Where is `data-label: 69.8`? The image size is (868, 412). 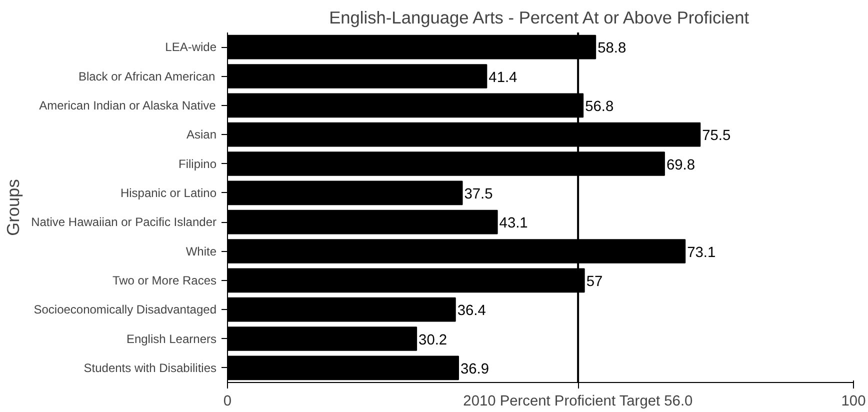 data-label: 69.8 is located at coordinates (680, 165).